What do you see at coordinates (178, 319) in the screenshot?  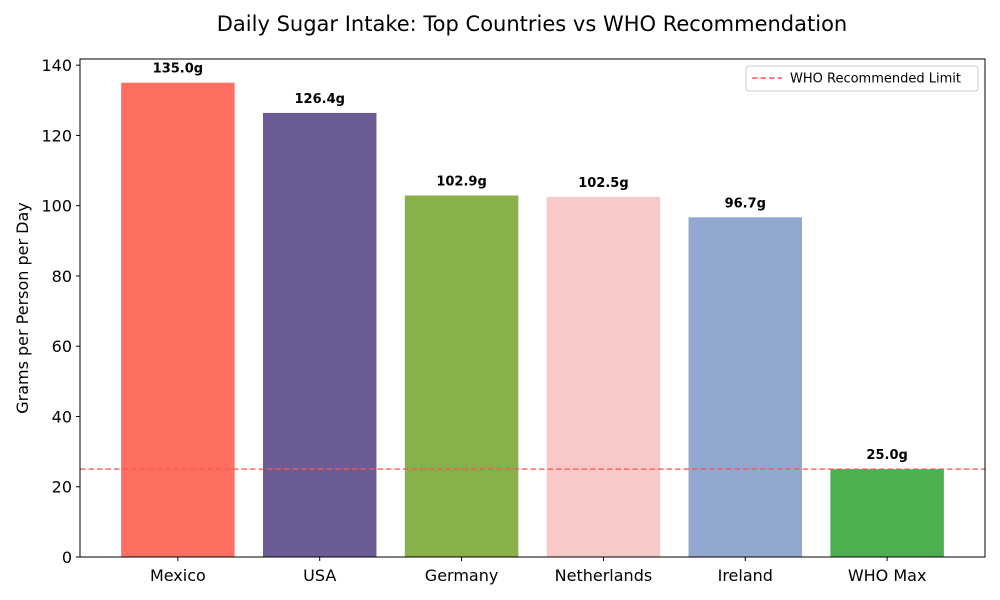 I see `bar-mexico` at bounding box center [178, 319].